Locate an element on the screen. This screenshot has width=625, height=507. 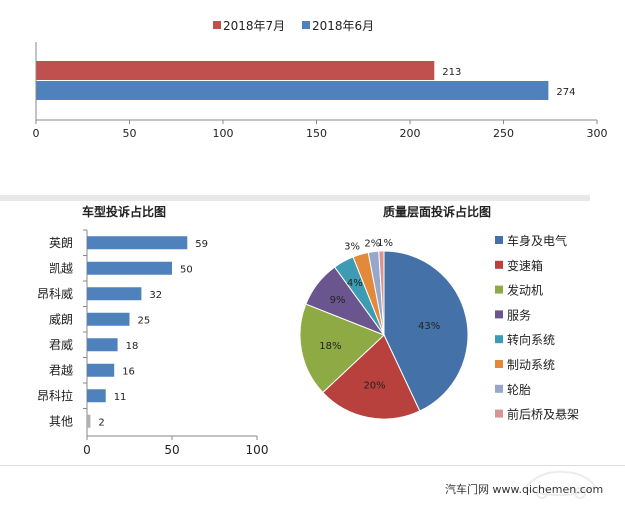
top-chart-legend: 2018年7月 2018年6月 is located at coordinates (293, 26).